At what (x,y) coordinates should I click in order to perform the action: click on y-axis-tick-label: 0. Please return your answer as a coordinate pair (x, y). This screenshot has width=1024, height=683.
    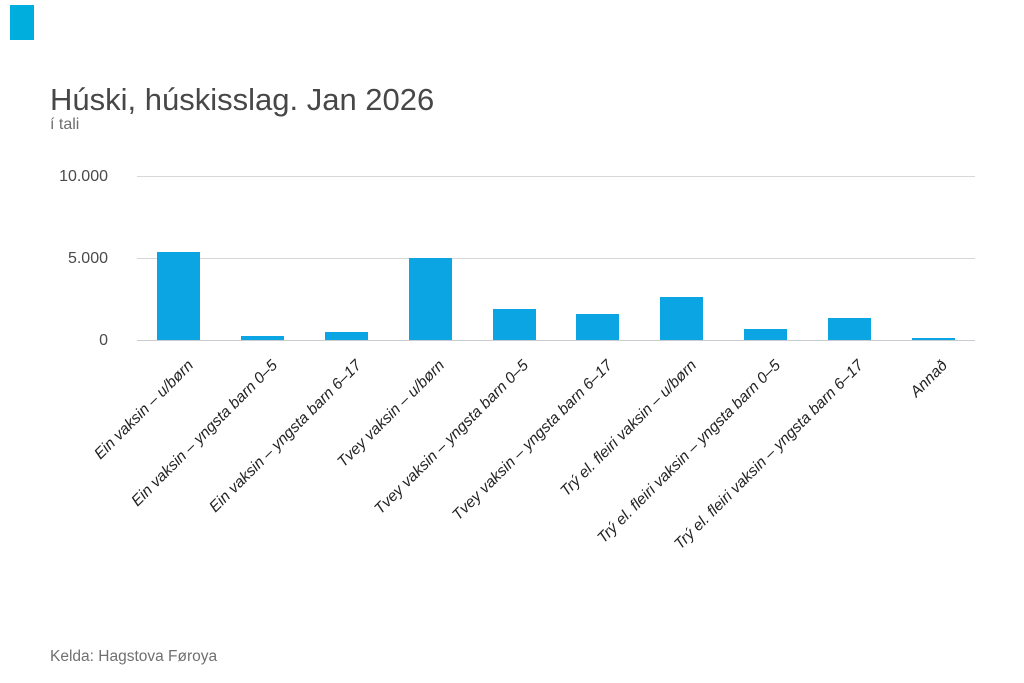
    Looking at the image, I should click on (103, 340).